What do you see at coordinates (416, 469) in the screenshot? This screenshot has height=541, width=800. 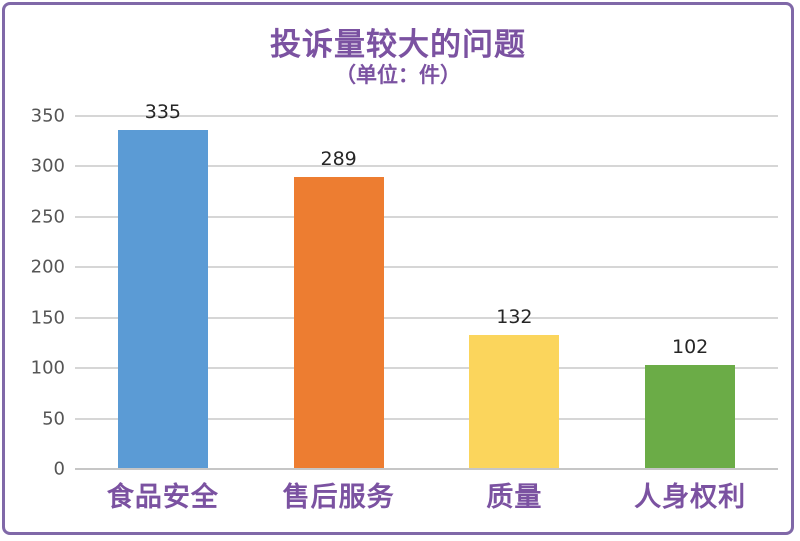 I see `gridline-y-0: 0` at bounding box center [416, 469].